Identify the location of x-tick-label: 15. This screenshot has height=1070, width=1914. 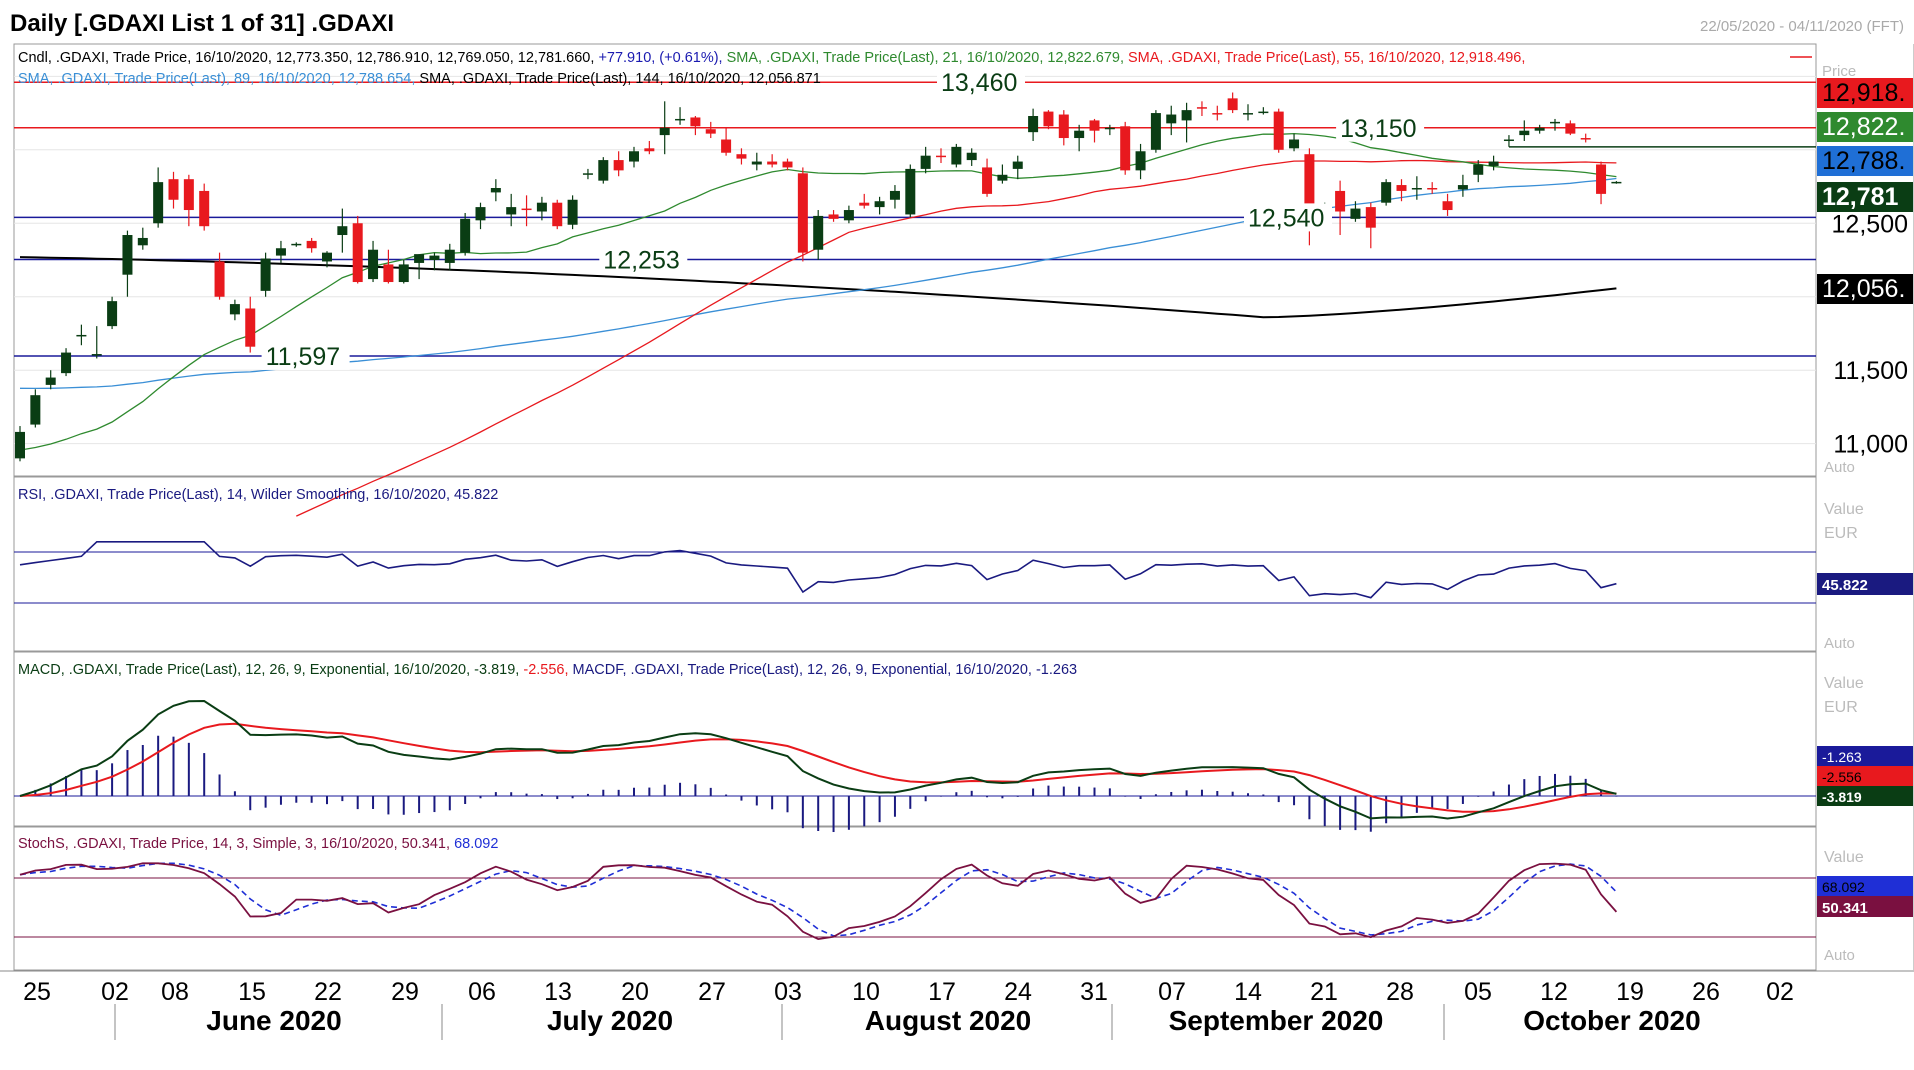
(252, 992).